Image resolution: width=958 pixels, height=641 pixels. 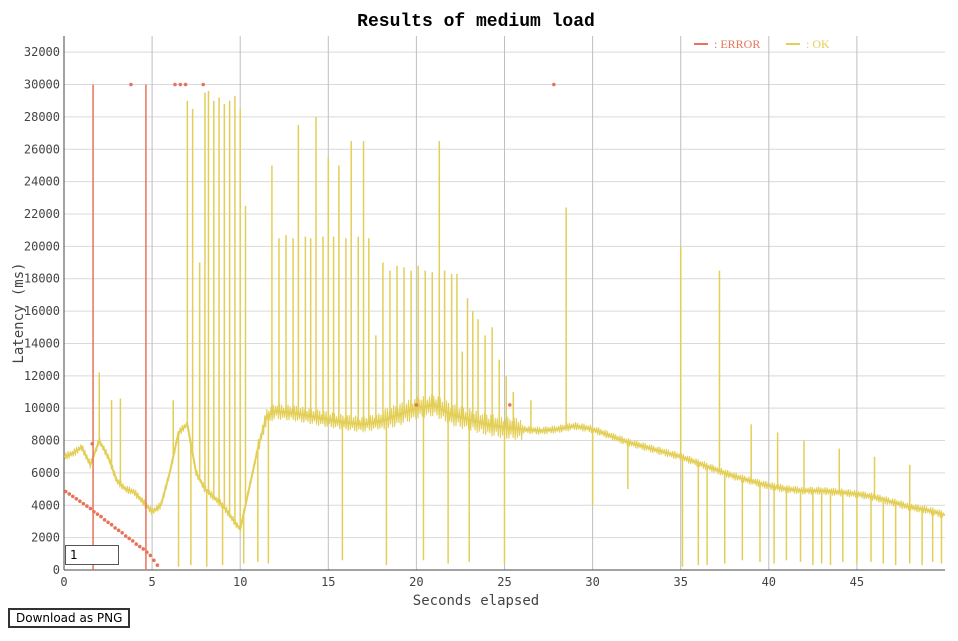 What do you see at coordinates (737, 44) in the screenshot?
I see `legend-error-label: : ERROR` at bounding box center [737, 44].